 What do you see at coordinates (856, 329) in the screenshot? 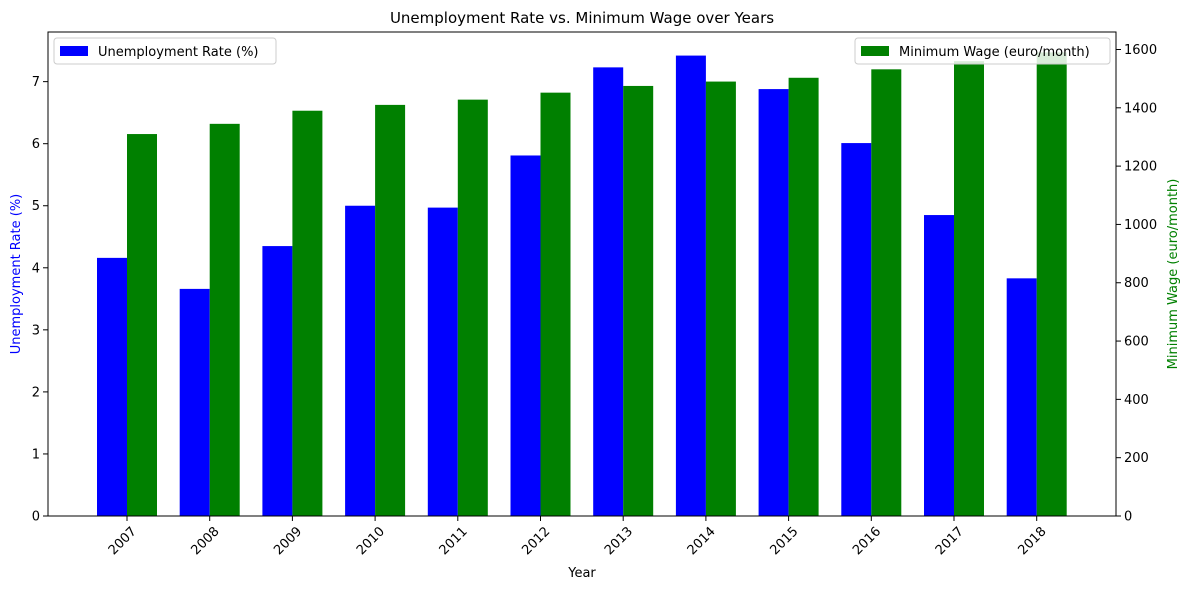
I see `unemployment-bar-2016` at bounding box center [856, 329].